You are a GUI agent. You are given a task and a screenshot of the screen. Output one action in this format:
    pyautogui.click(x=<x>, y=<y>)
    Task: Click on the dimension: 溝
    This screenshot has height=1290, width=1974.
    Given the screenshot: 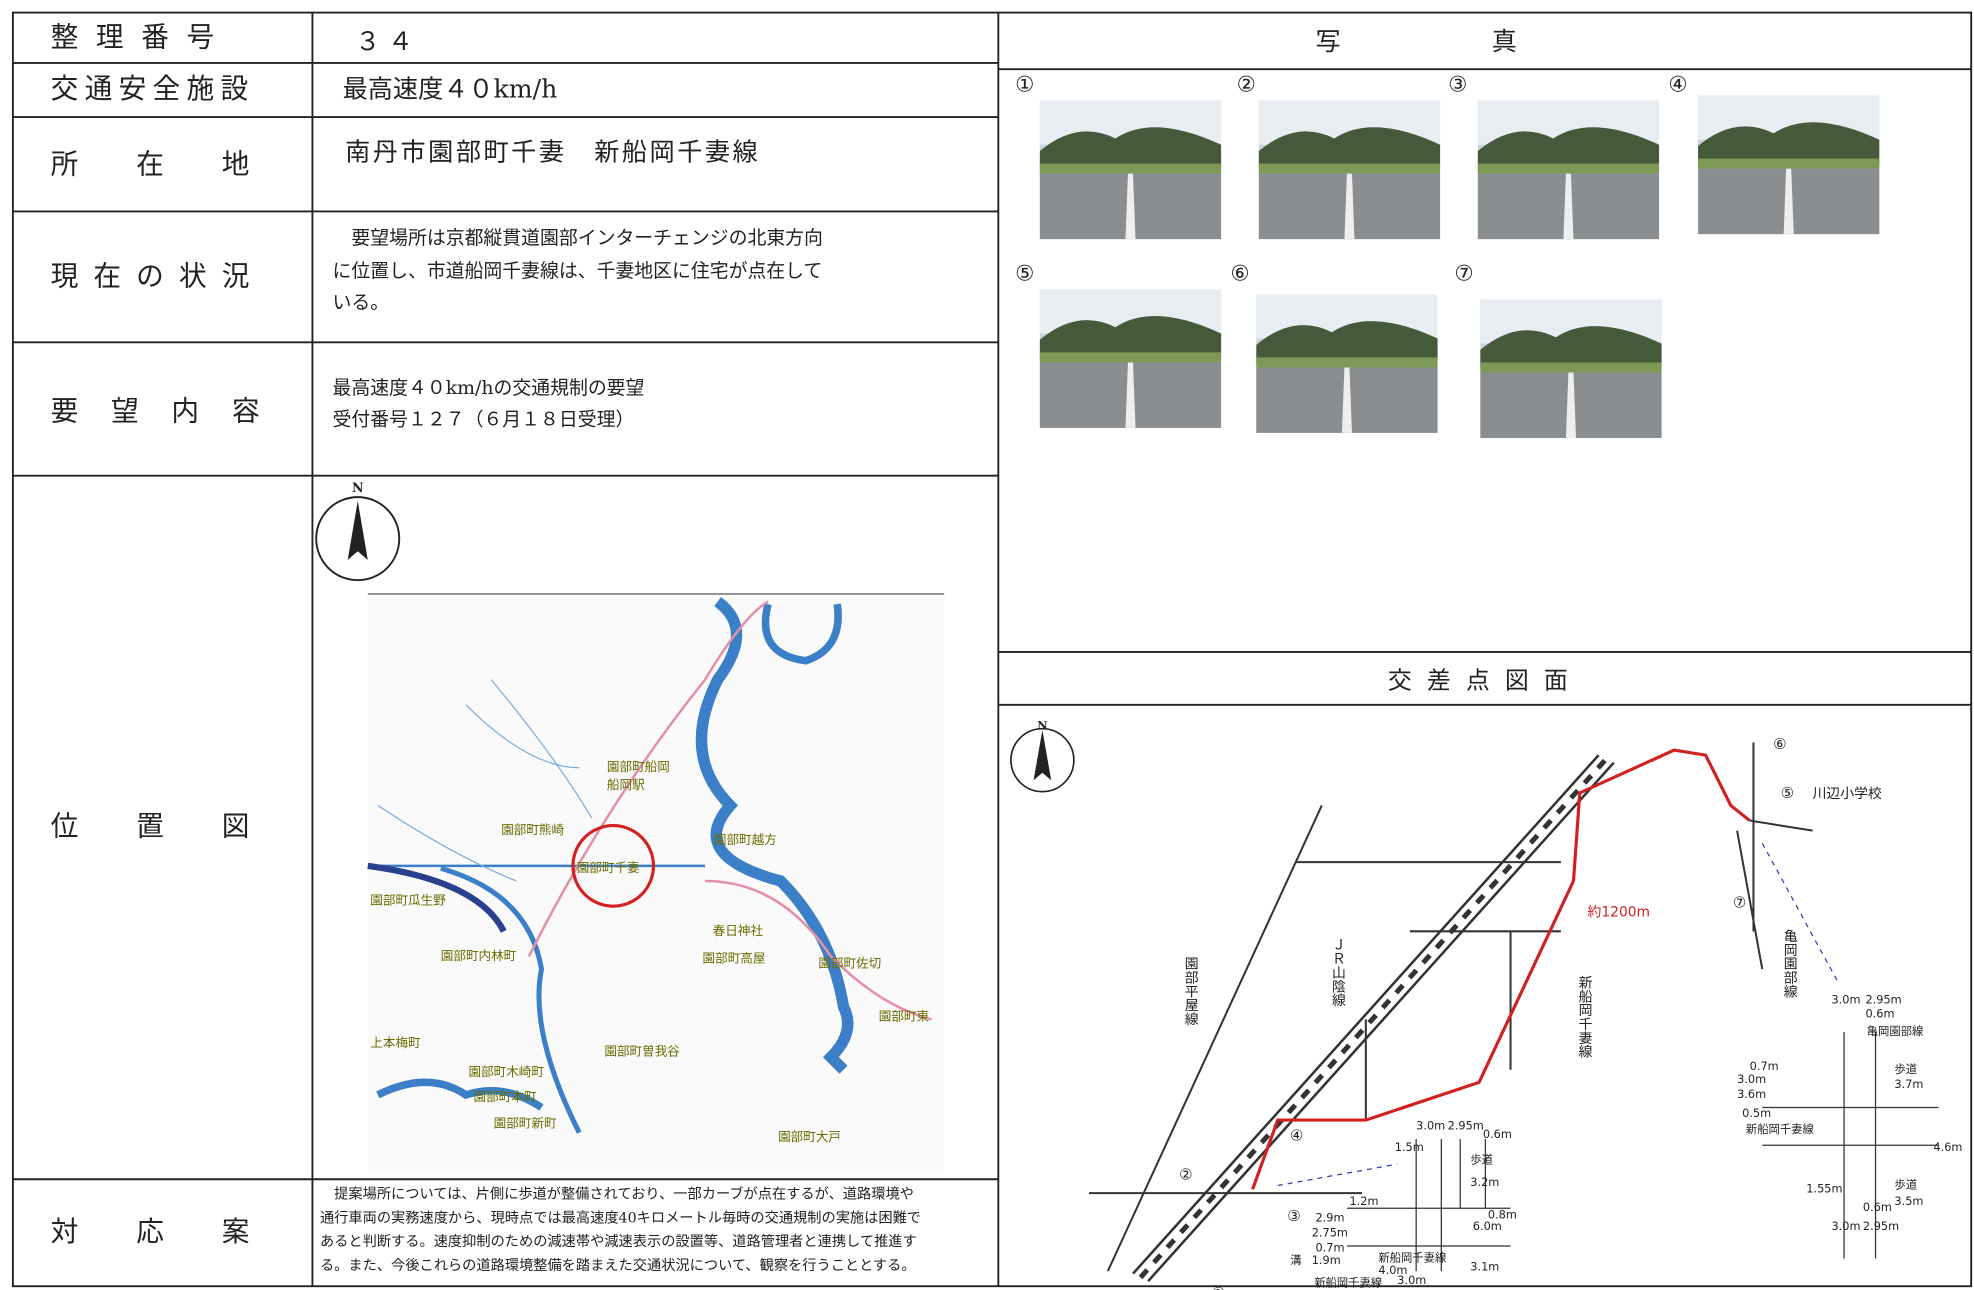 What is the action you would take?
    pyautogui.click(x=1295, y=1260)
    